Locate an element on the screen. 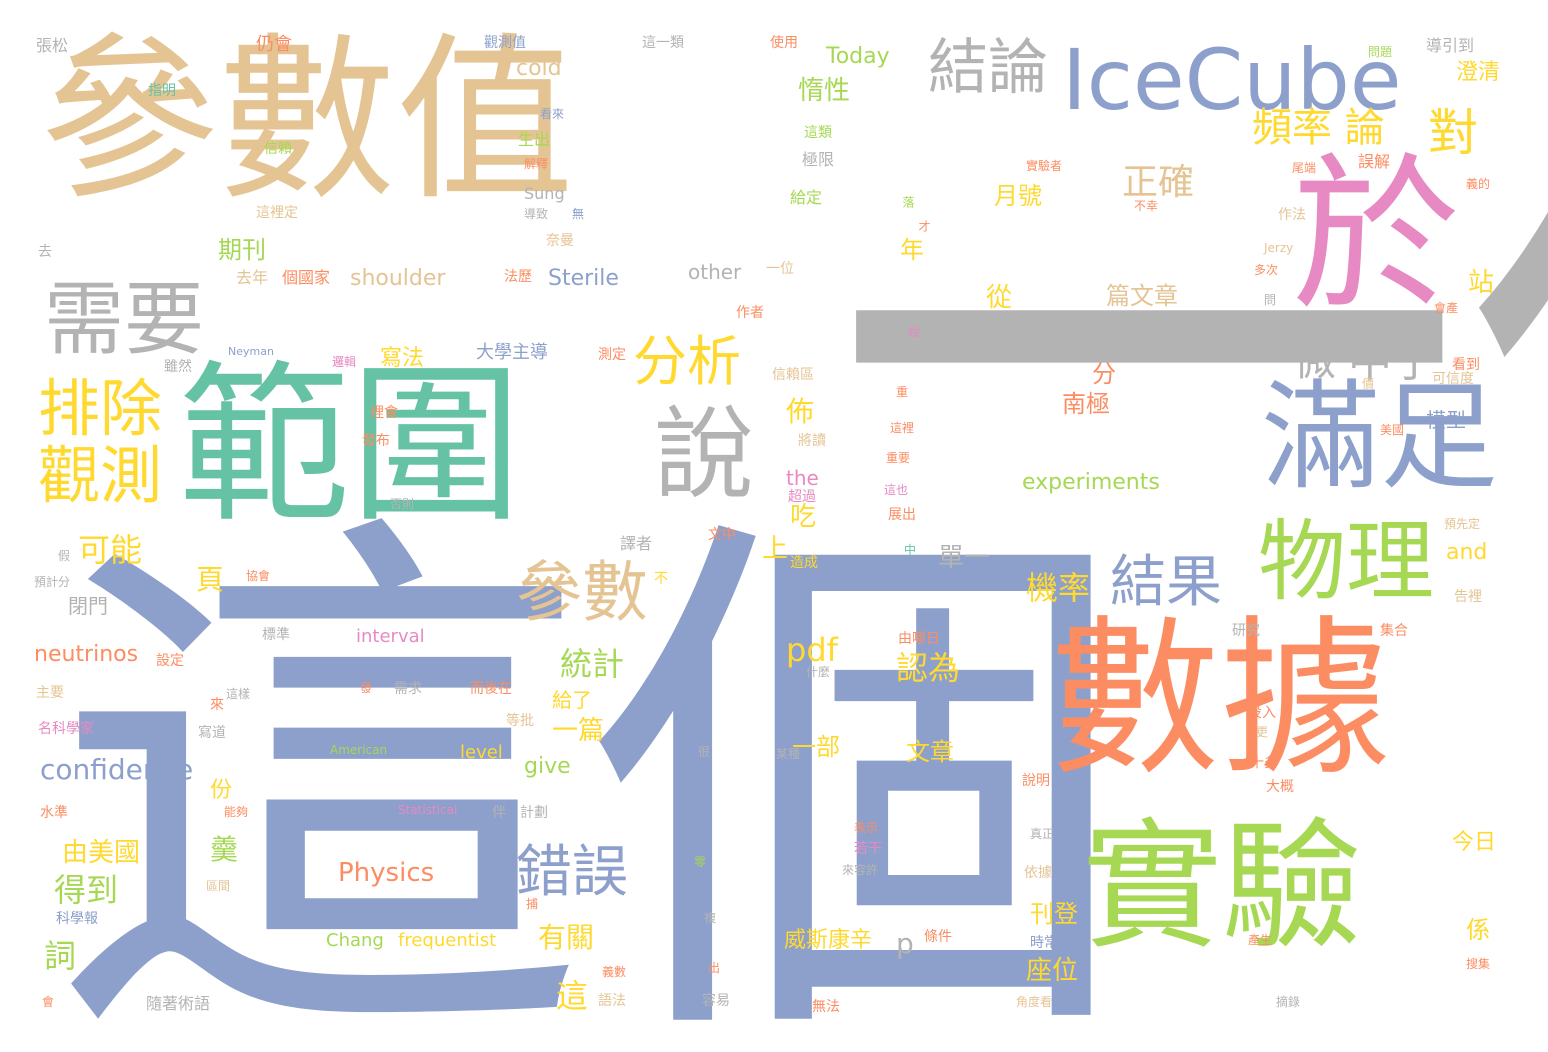 This screenshot has width=1548, height=1052. cloud-word-w115: 個國家 is located at coordinates (306, 277).